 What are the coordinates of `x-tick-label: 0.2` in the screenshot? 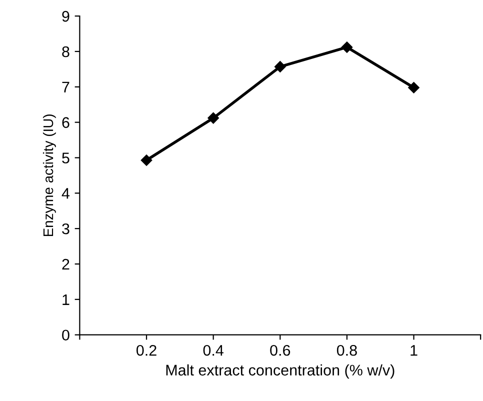 It's located at (146, 350).